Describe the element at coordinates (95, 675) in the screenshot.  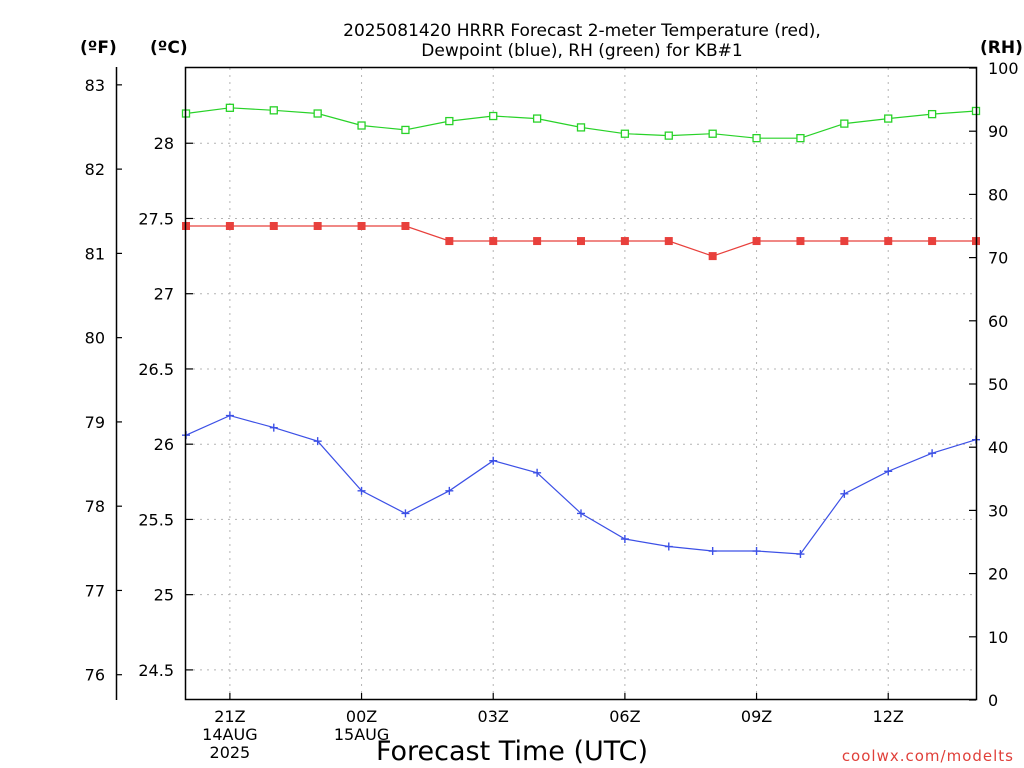
I see `fahrenheit-tick-label: 76` at that location.